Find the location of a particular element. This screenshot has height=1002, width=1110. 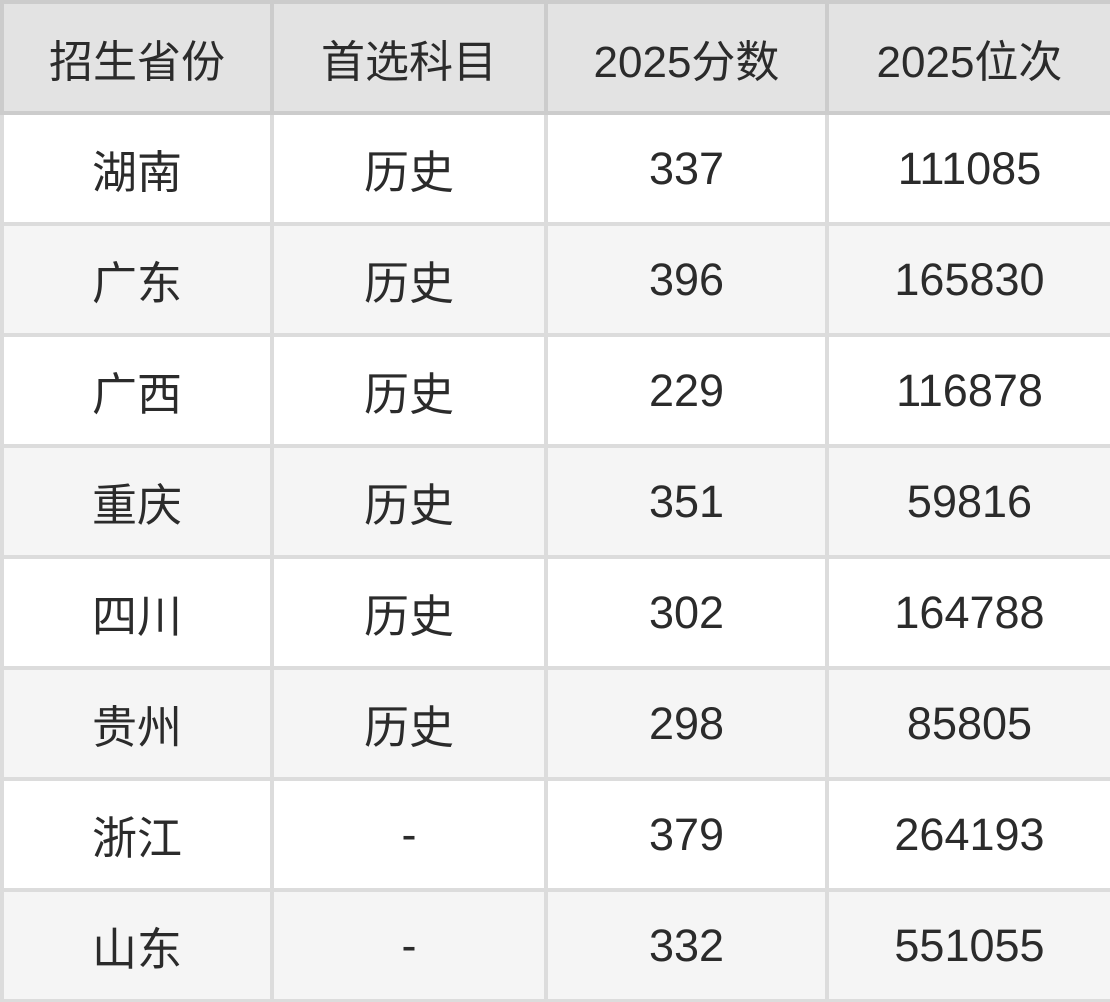

cell-rank: 85805 is located at coordinates (967, 723).